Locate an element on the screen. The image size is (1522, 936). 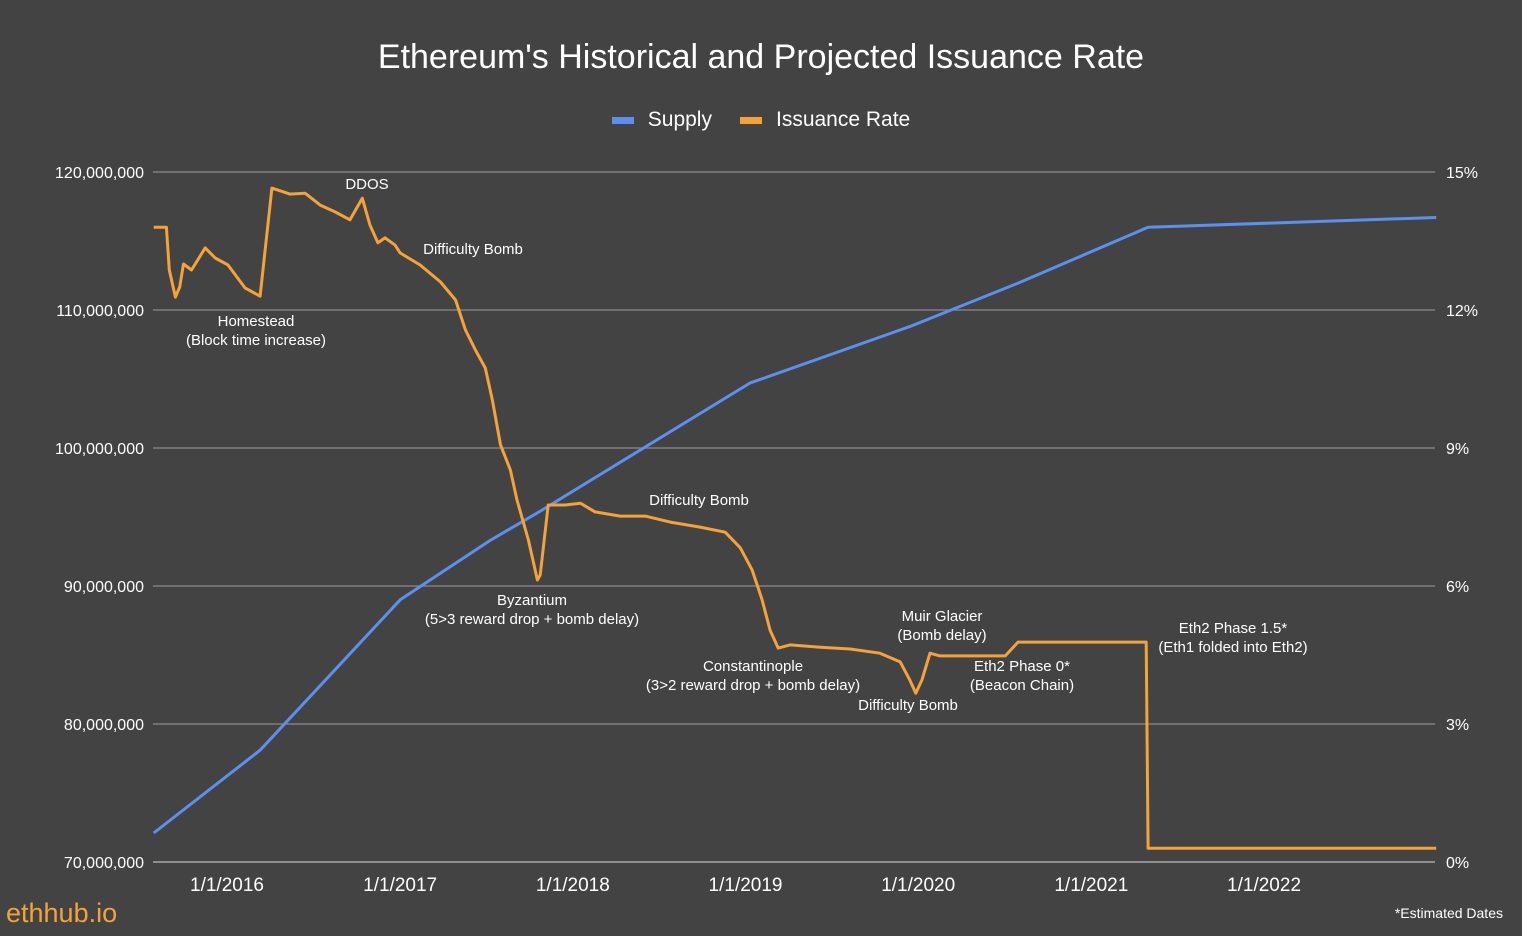
annotation-homestead: Homestead (Block time increase) is located at coordinates (256, 331).